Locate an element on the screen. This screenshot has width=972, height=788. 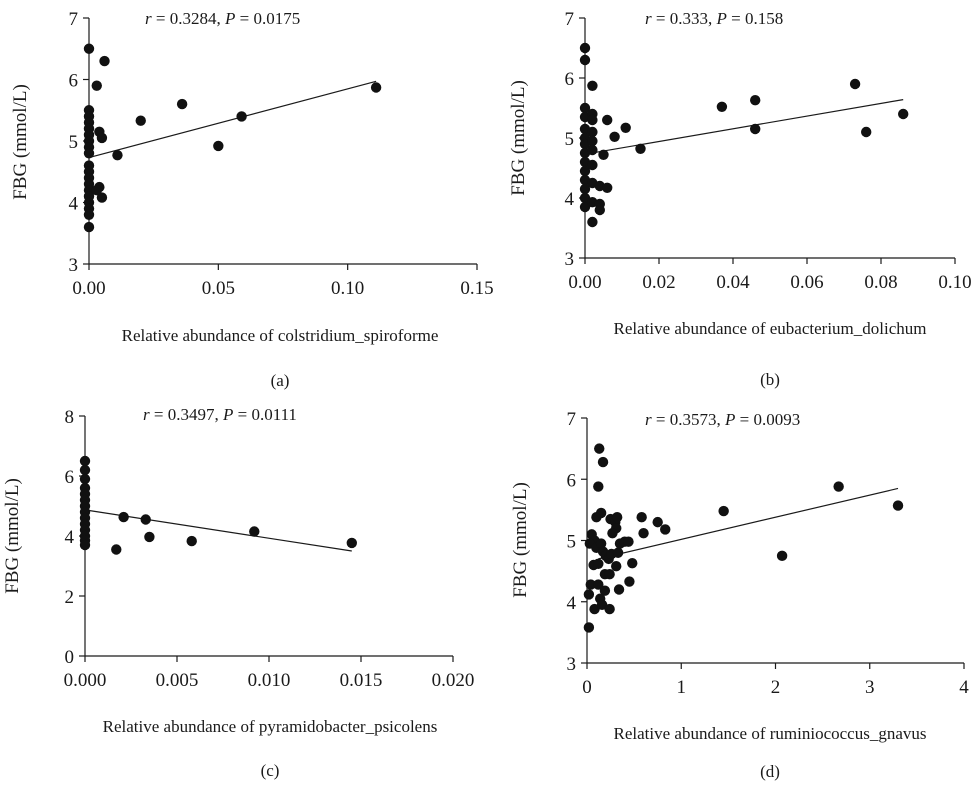
correlation-annotation: r = 0.3497, P = 0.0111 is located at coordinates (220, 414).